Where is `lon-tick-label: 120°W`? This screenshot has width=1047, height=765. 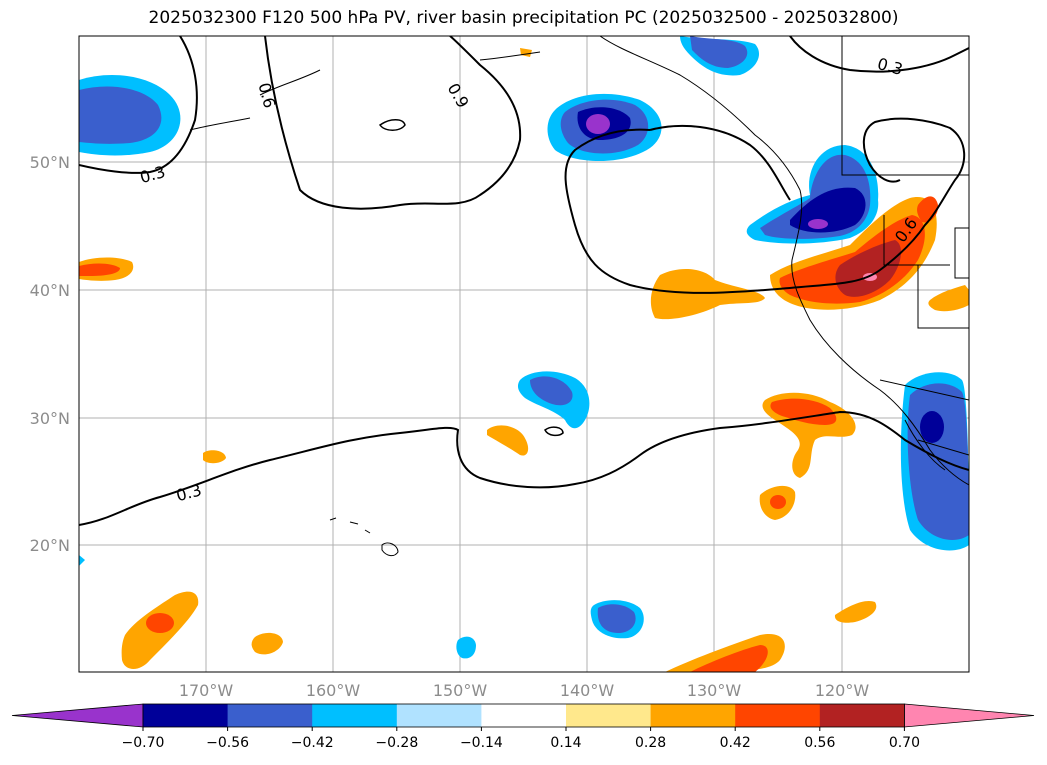 lon-tick-label: 120°W is located at coordinates (842, 690).